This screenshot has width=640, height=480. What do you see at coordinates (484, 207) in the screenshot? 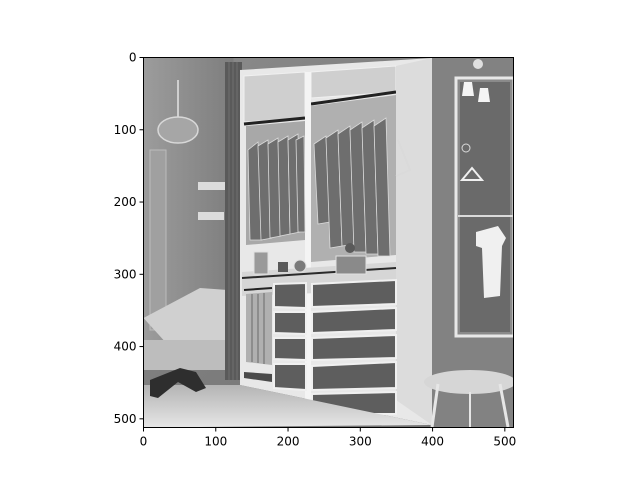
I see `mirror-icon` at bounding box center [484, 207].